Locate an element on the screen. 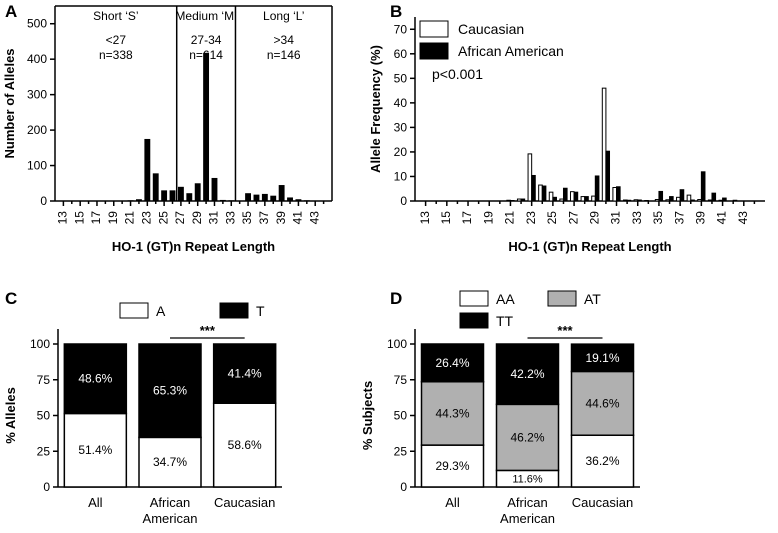  legend-swatch is located at coordinates (234, 310).